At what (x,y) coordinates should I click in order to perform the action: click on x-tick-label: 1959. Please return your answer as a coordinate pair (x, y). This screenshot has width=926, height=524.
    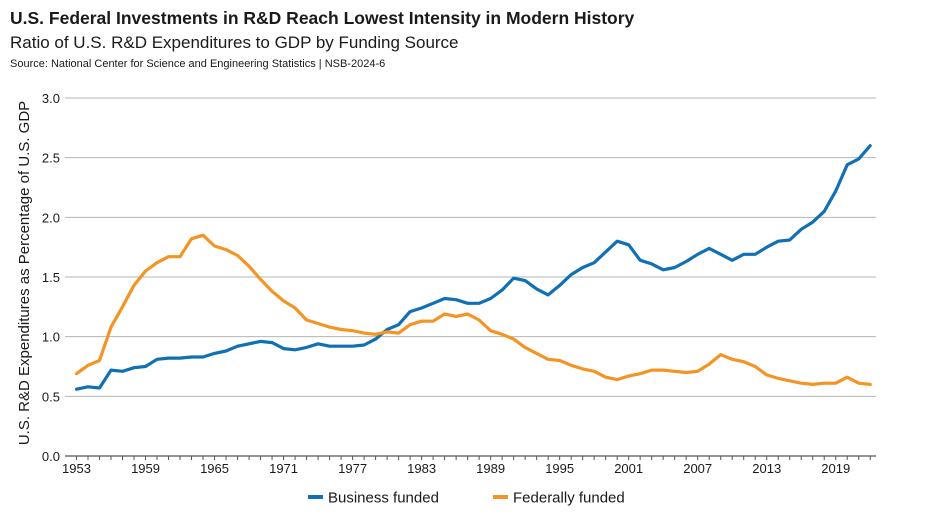
    Looking at the image, I should click on (145, 468).